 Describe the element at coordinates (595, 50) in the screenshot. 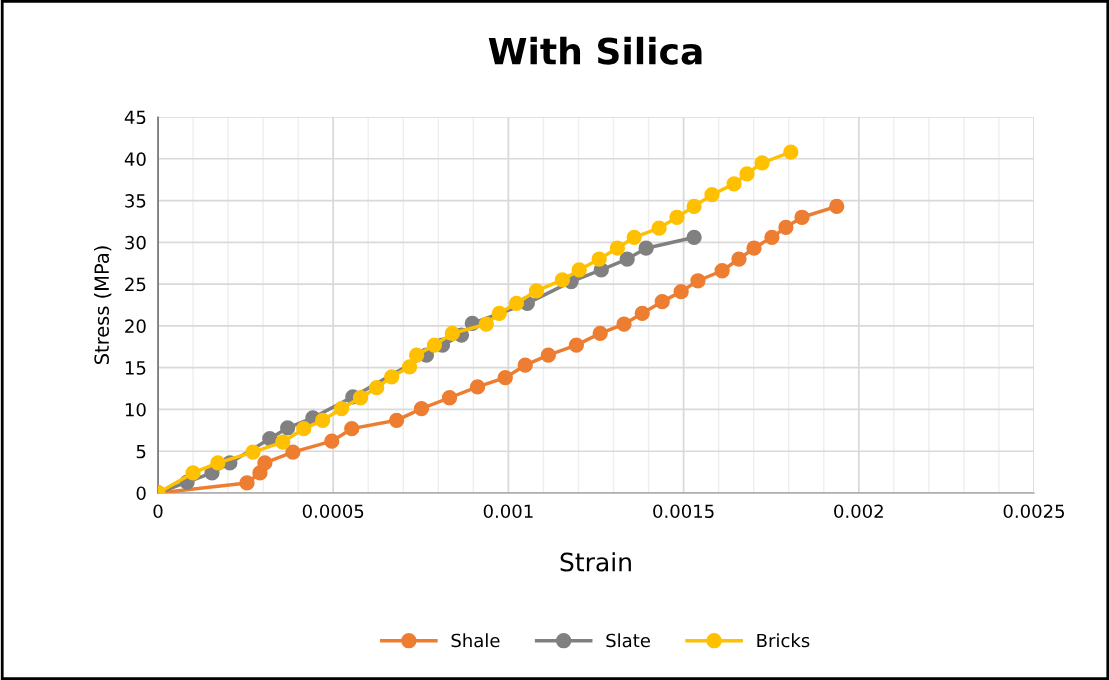

I see `chart-title: With Silica` at that location.